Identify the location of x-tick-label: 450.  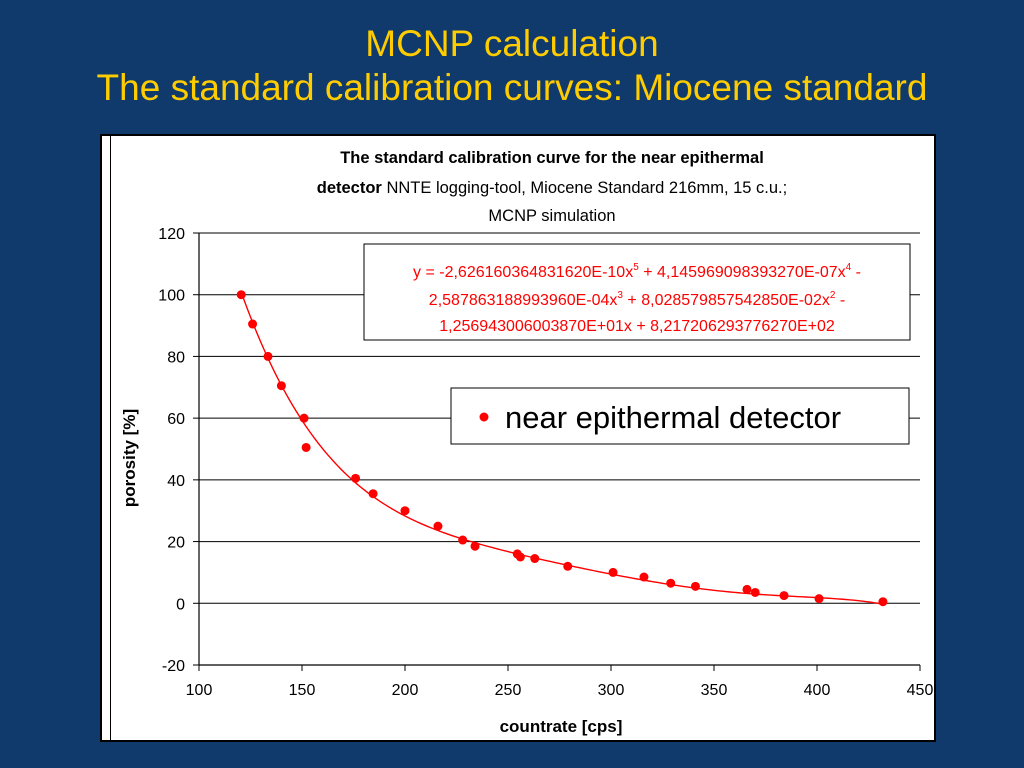
(920, 690).